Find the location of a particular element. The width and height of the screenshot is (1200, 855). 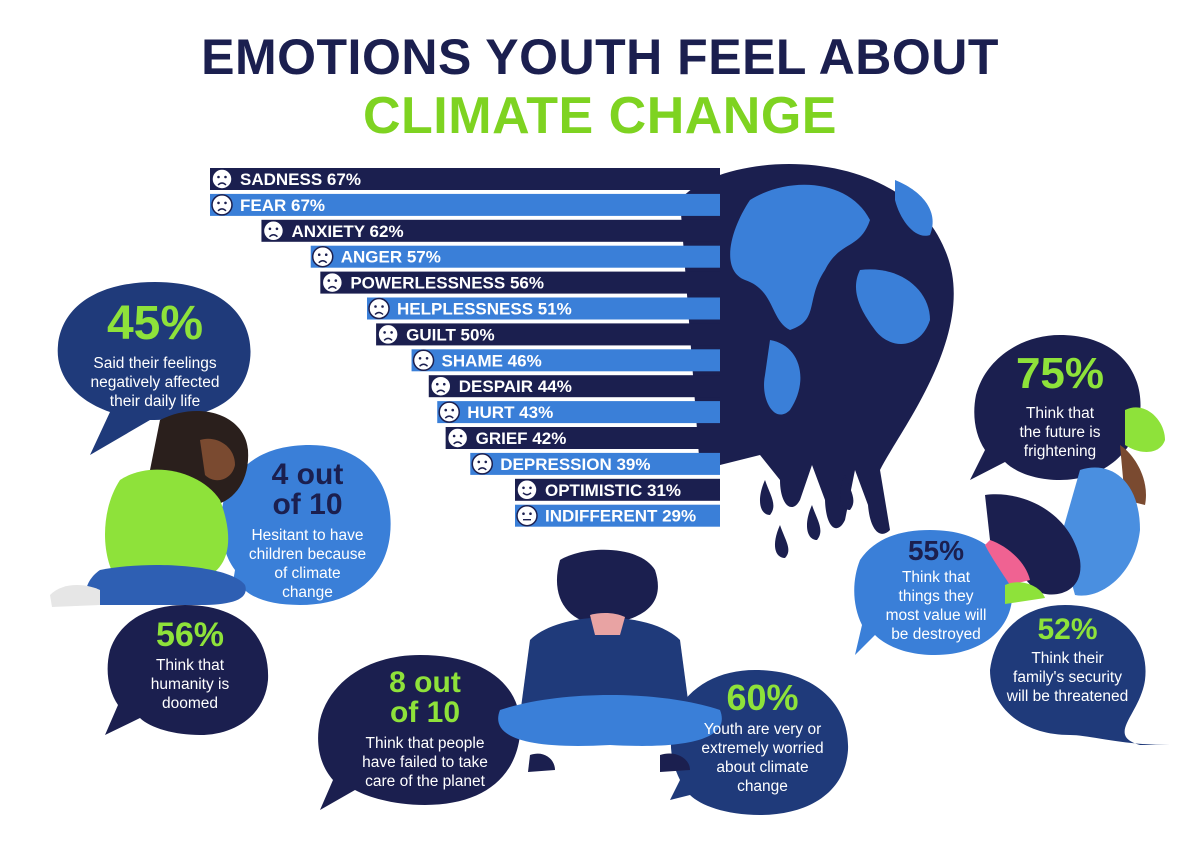

bar-despair is located at coordinates (574, 386).